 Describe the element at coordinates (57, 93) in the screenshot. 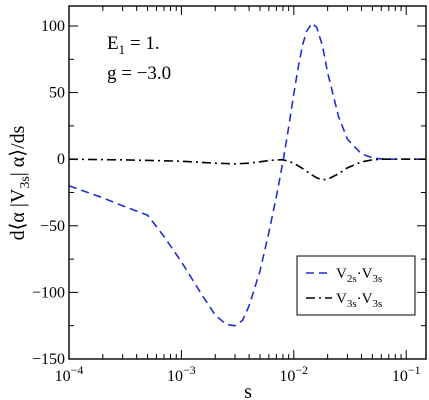

I see `y-tick-label: 50` at that location.